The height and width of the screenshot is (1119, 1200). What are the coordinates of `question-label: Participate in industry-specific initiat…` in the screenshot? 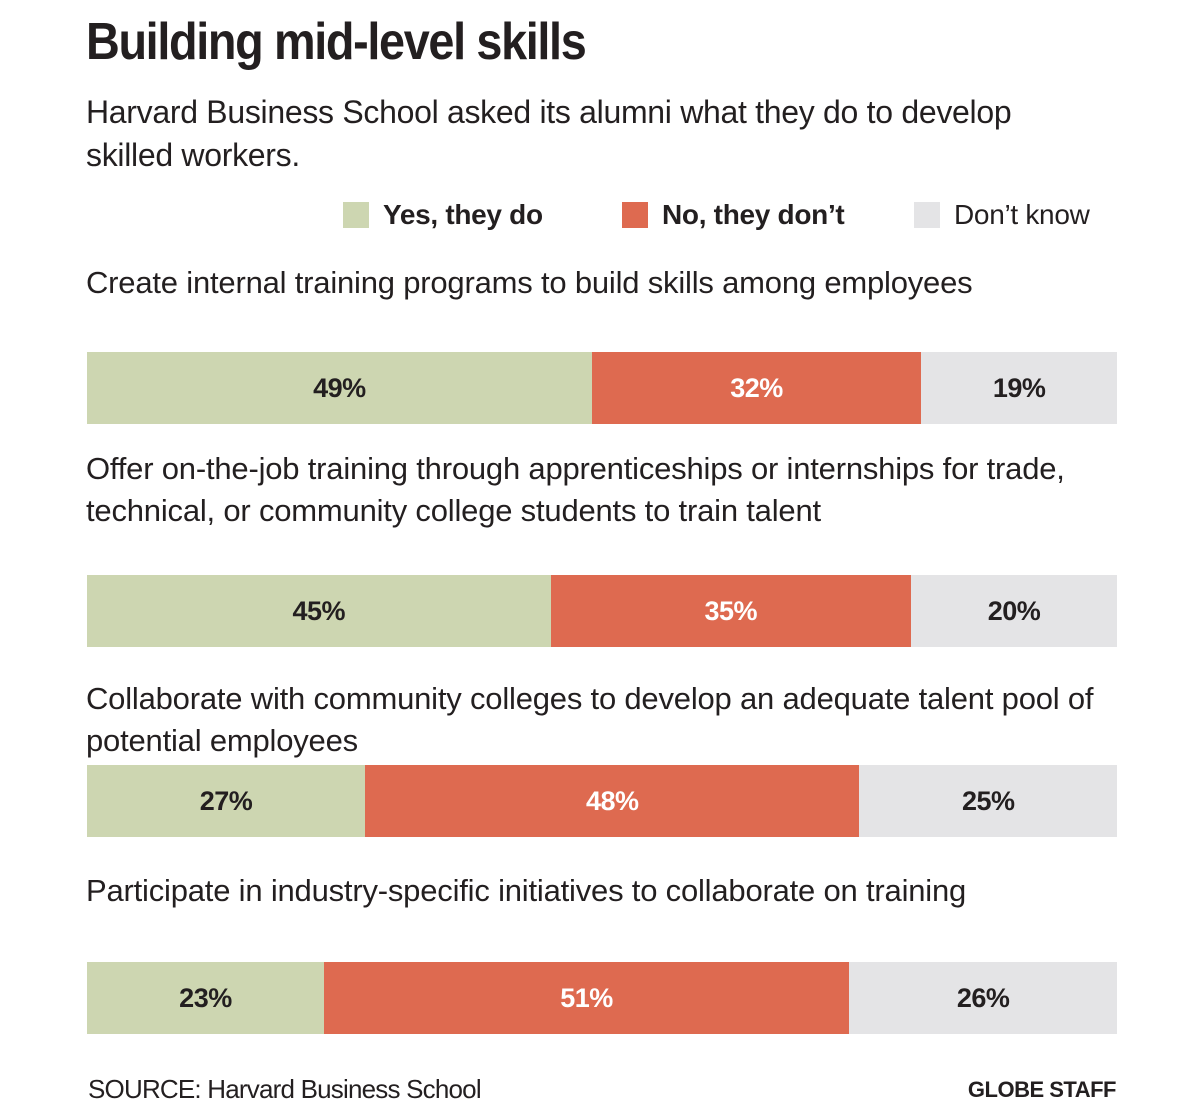 It's located at (526, 890).